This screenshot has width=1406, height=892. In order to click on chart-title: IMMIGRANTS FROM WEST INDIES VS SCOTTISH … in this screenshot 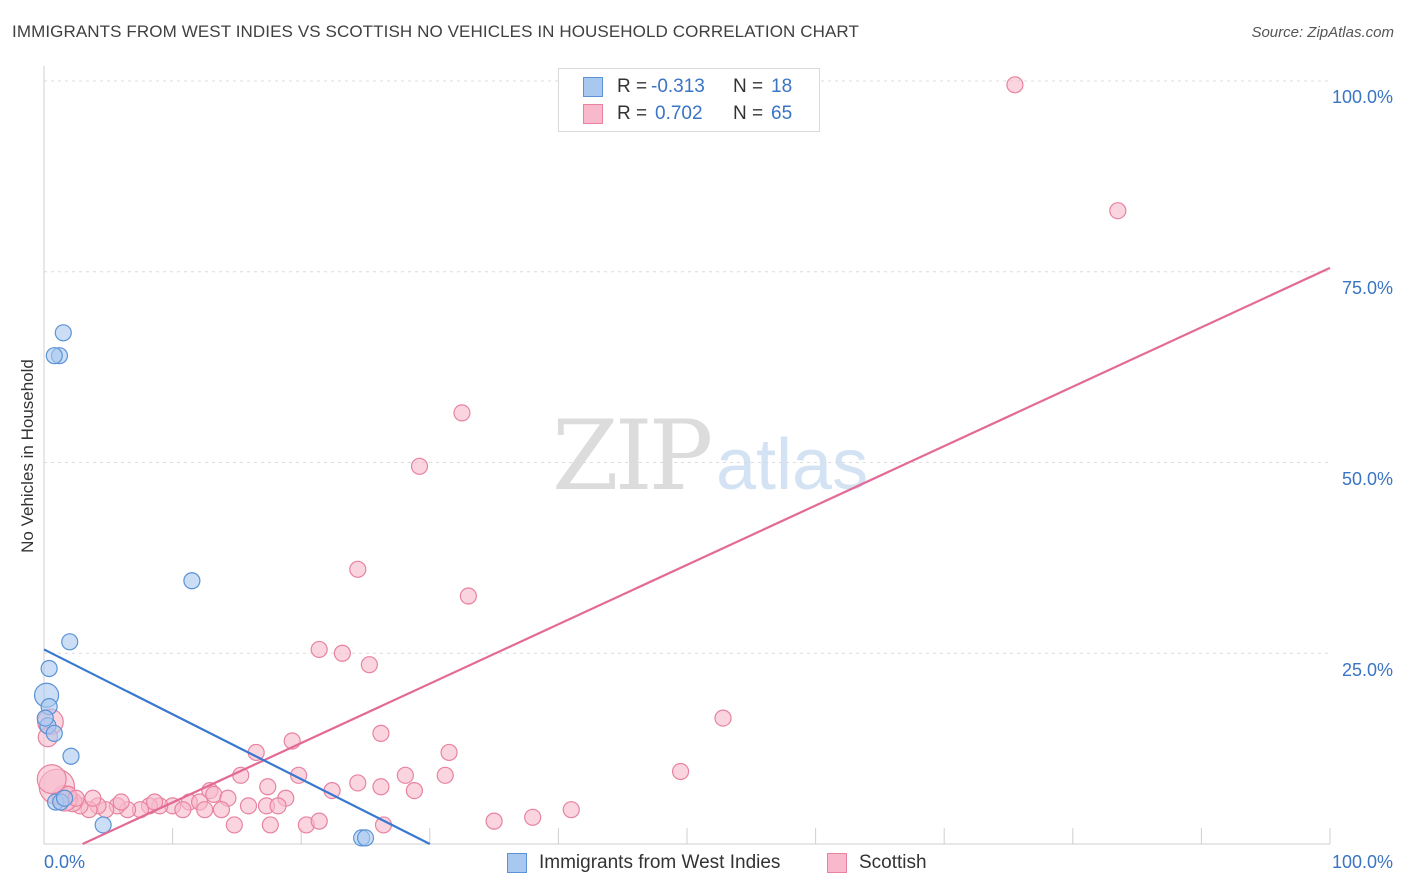, I will do `click(435, 31)`.